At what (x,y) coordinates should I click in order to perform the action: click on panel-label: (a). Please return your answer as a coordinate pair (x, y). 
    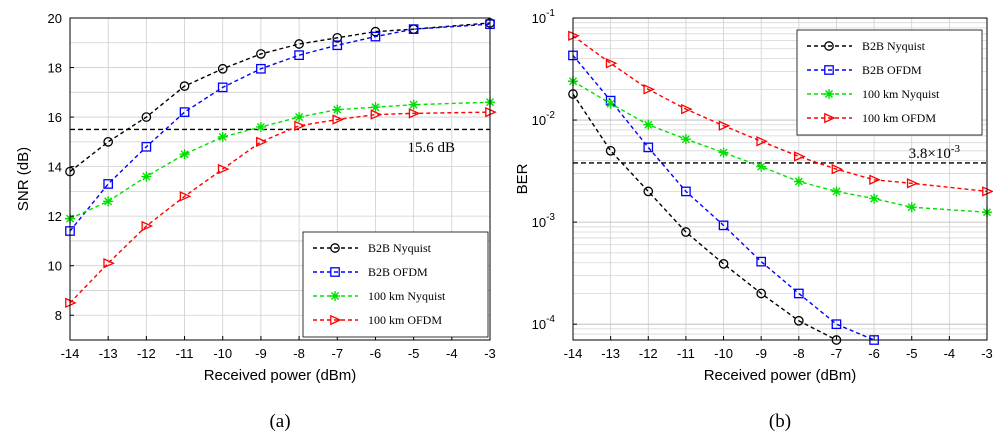
    Looking at the image, I should click on (279, 421).